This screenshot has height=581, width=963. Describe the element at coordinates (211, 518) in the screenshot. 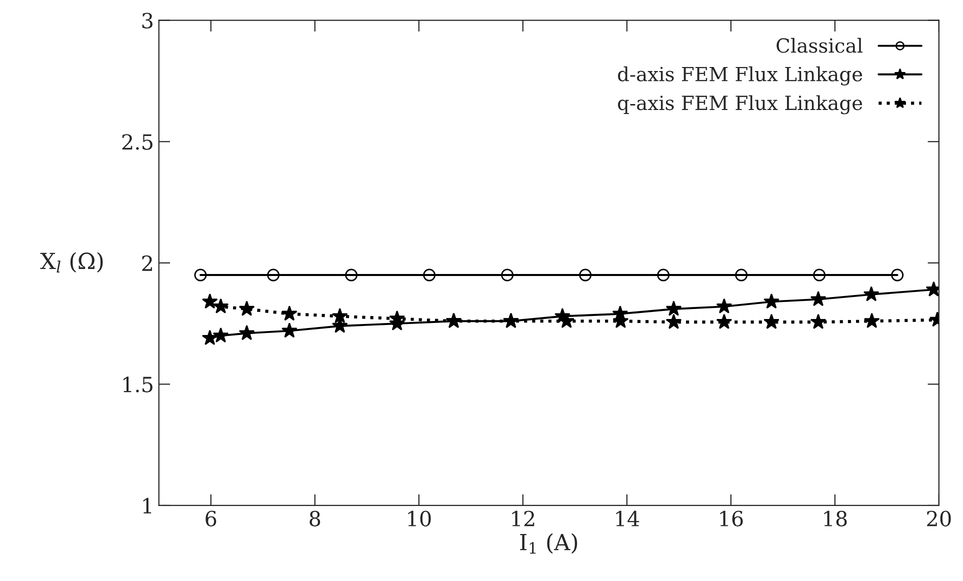

I see `x-tick-label: 6` at that location.